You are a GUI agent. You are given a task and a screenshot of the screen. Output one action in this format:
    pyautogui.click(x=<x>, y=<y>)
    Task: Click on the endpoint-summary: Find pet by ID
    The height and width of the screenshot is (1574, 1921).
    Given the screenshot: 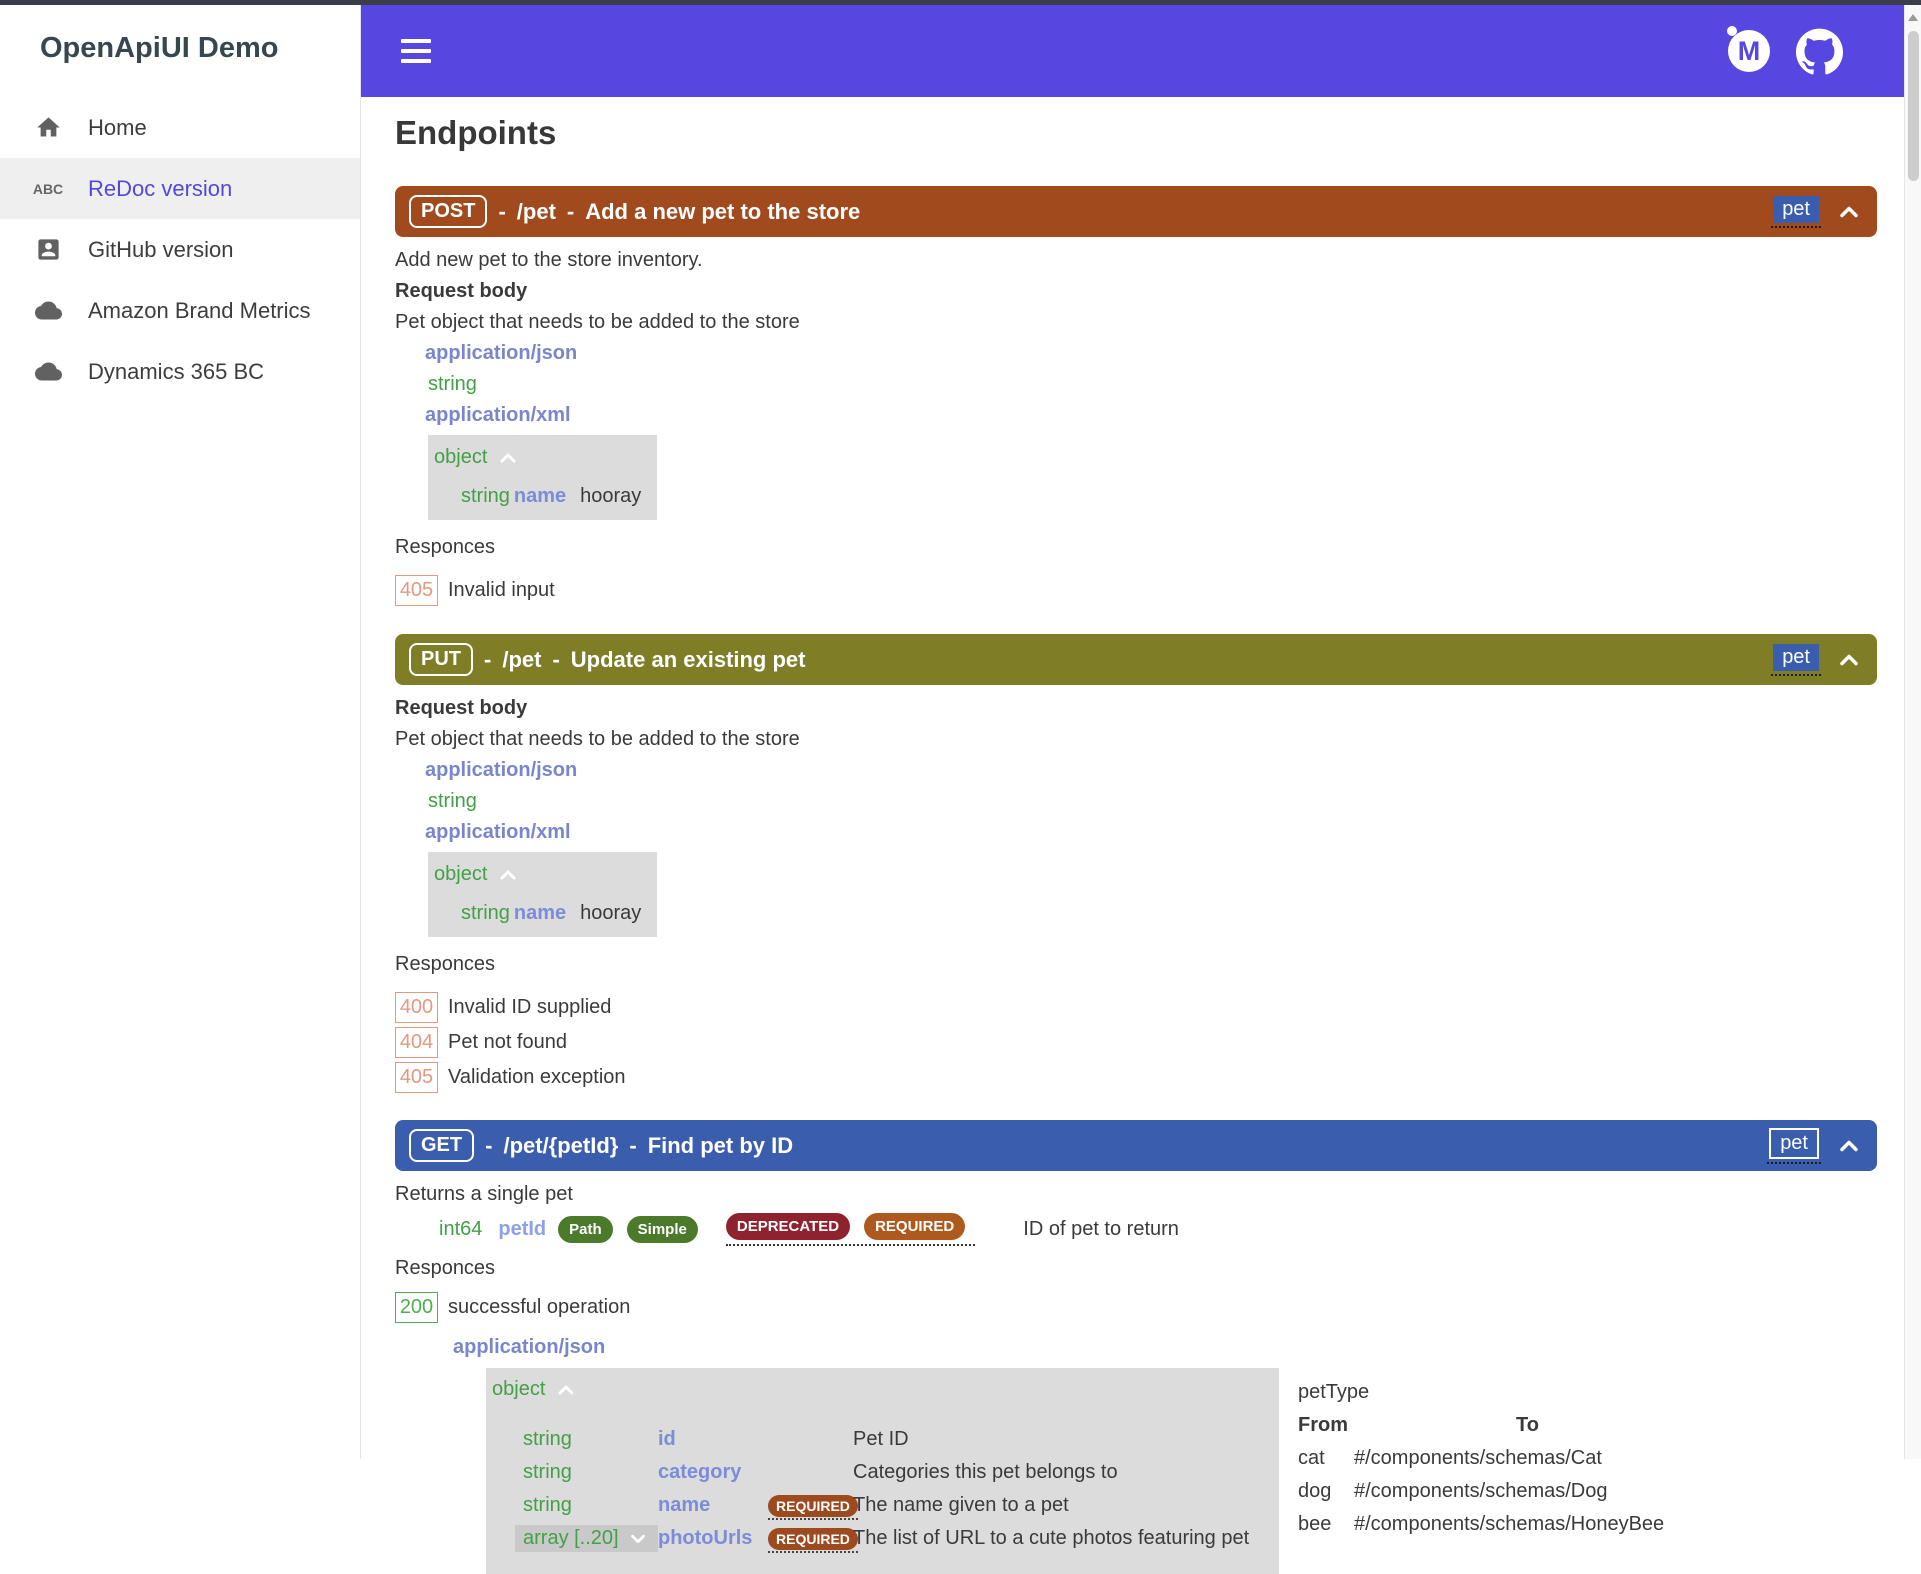 What is the action you would take?
    pyautogui.click(x=720, y=1145)
    